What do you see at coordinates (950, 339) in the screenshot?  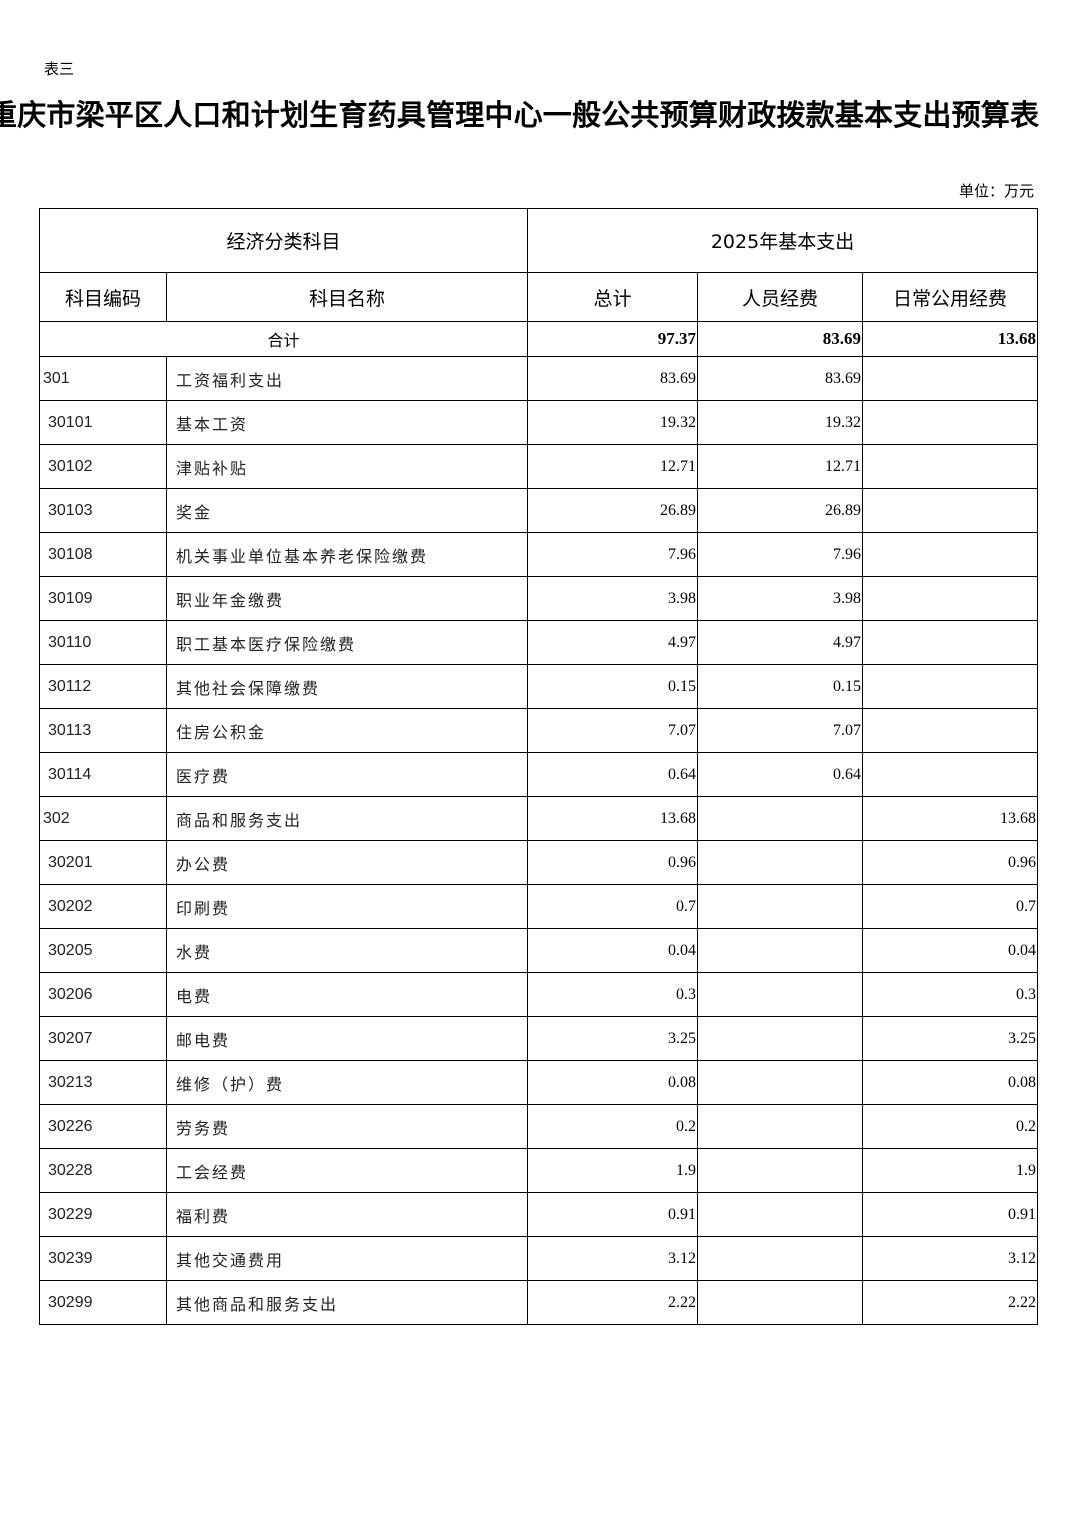 I see `total-public: 13.68` at bounding box center [950, 339].